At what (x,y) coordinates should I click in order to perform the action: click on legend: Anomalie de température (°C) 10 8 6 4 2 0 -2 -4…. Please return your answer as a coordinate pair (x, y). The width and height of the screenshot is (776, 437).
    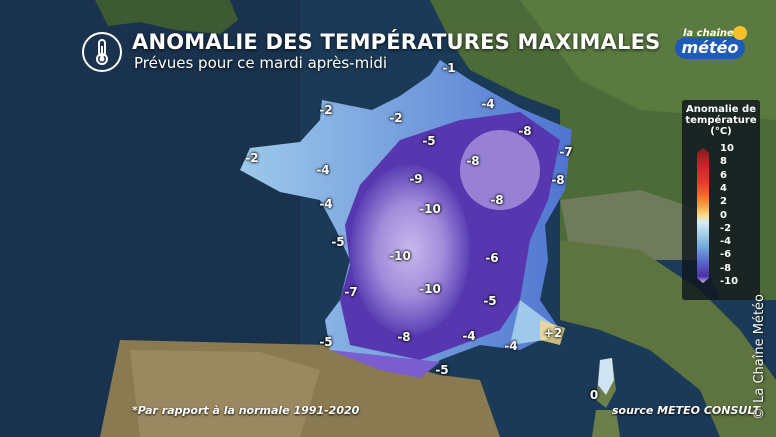
    Looking at the image, I should click on (721, 200).